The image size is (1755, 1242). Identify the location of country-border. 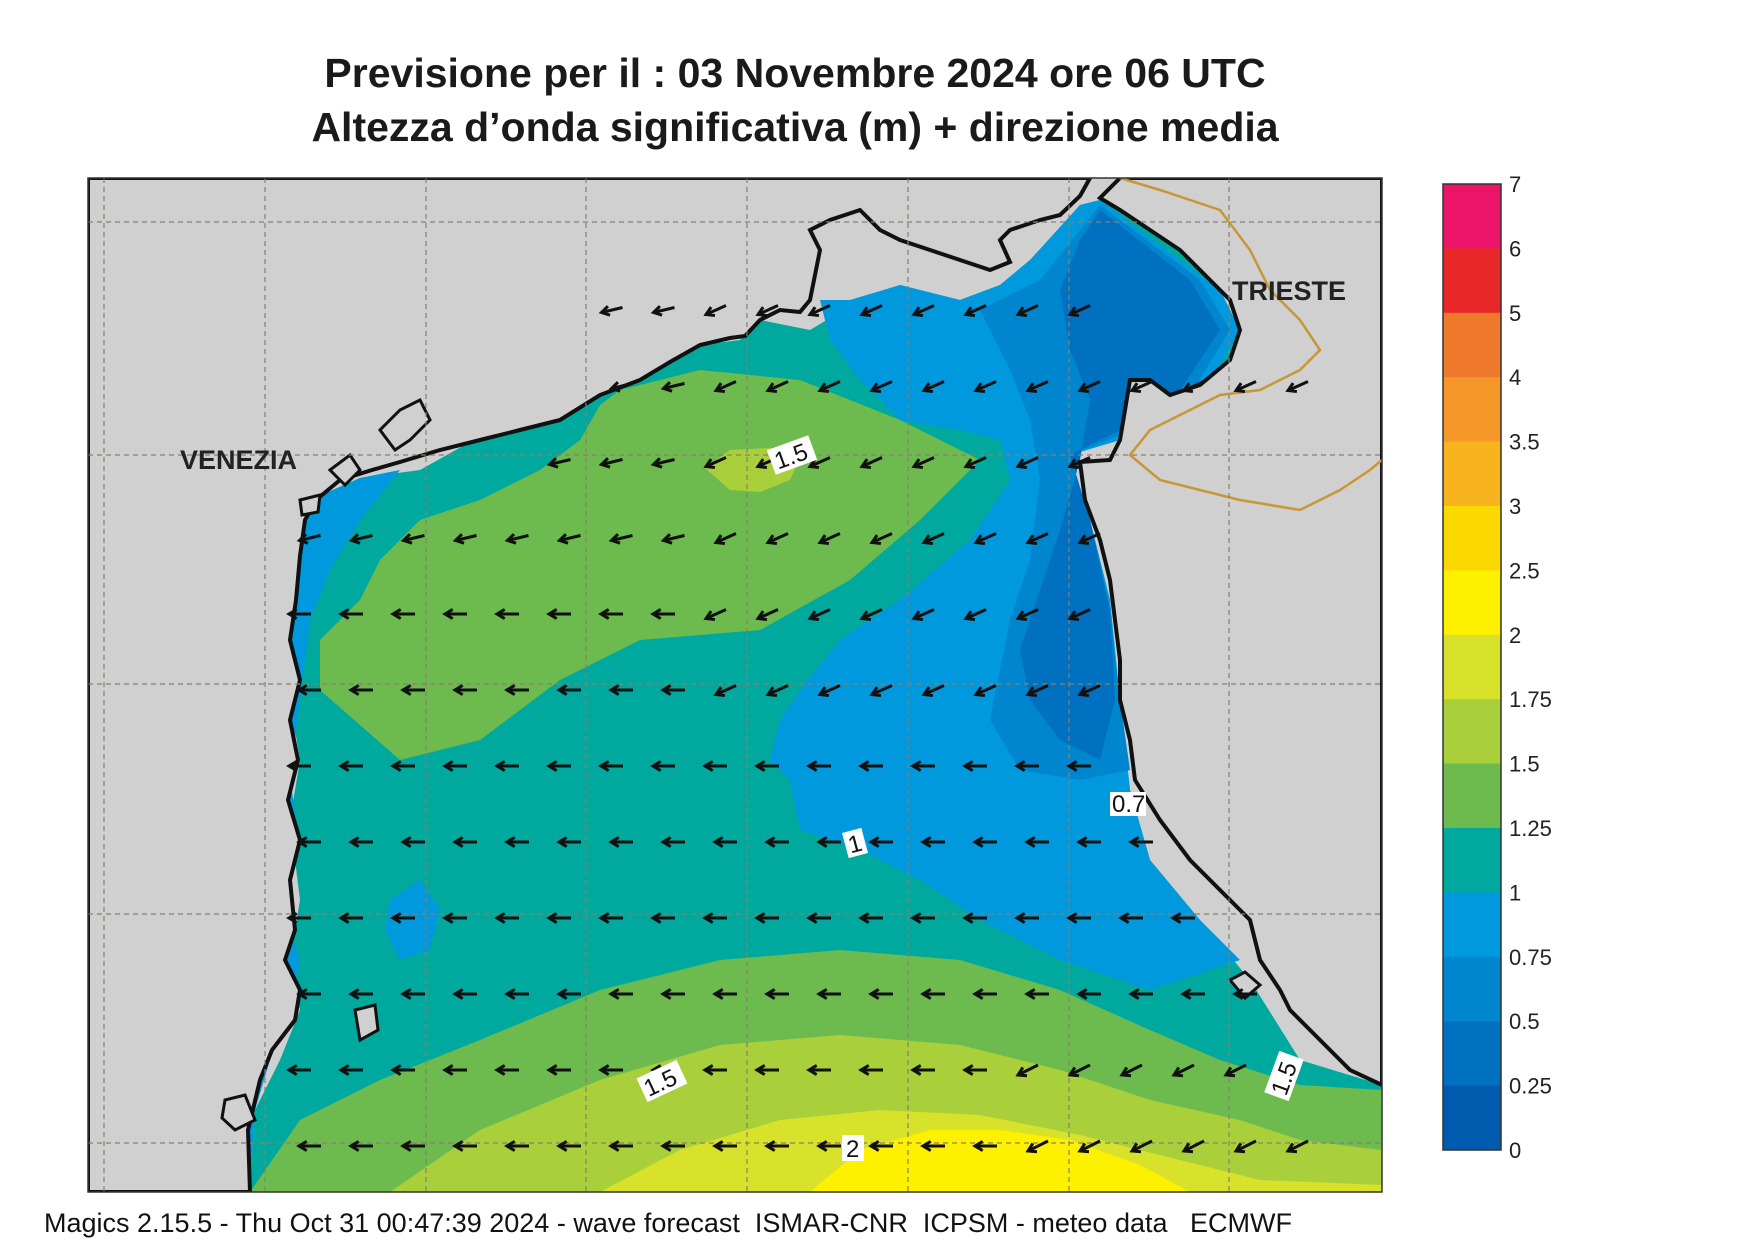
(1250, 345).